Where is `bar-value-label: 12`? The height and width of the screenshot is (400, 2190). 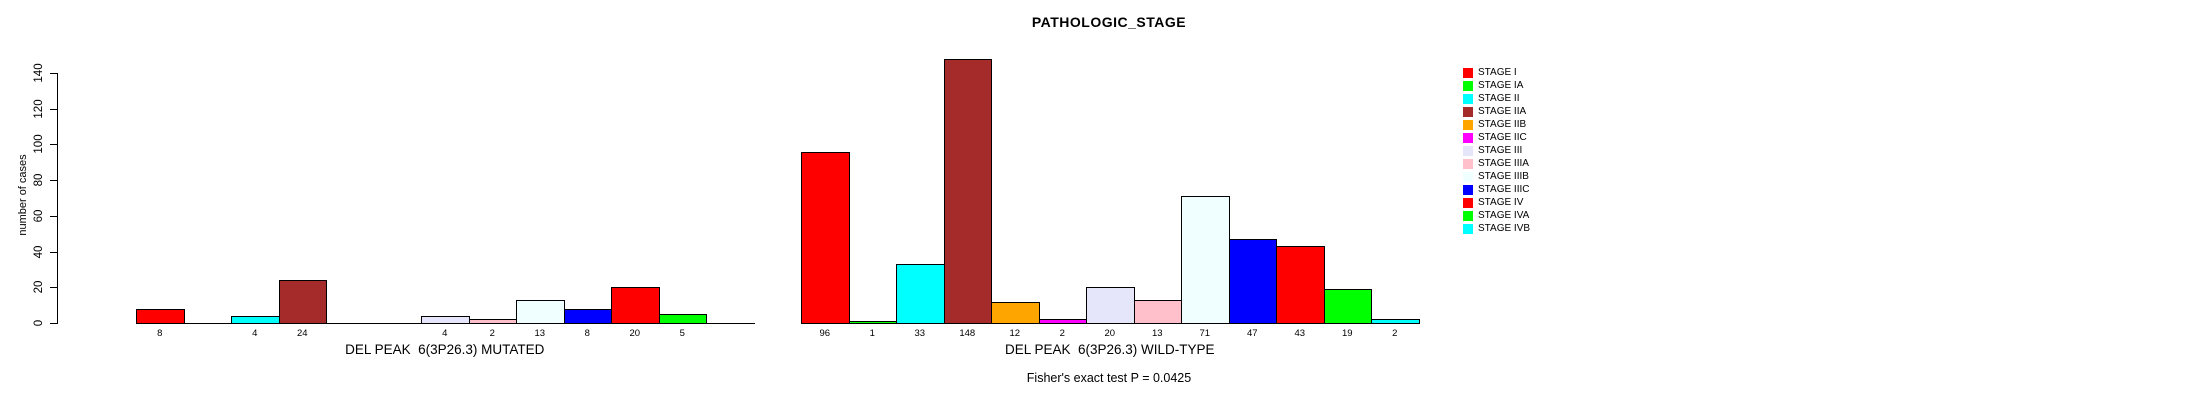
bar-value-label: 12 is located at coordinates (1015, 333).